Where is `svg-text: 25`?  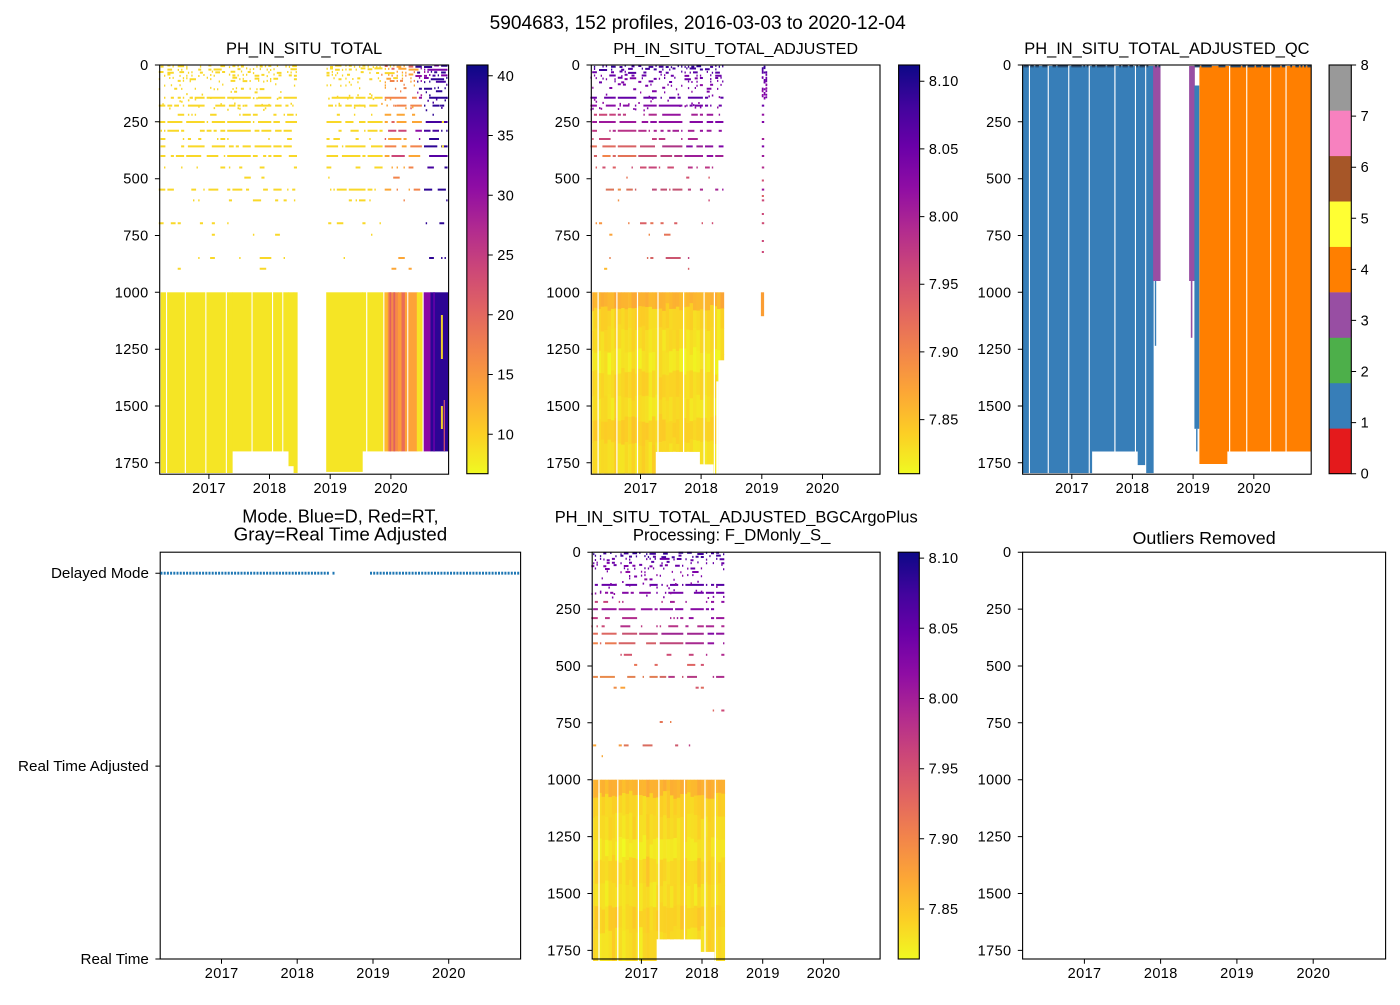 svg-text: 25 is located at coordinates (505, 256).